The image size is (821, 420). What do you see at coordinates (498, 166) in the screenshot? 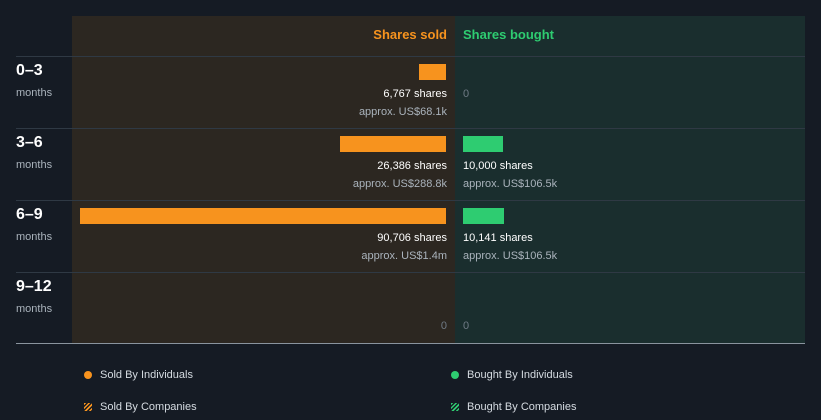
I see `bought-shares-label: 10,000 shares` at bounding box center [498, 166].